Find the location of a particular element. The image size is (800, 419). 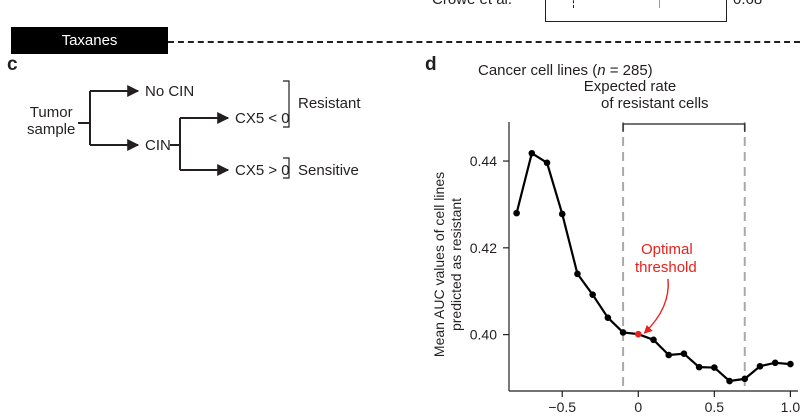

sensitive-bracket is located at coordinates (286, 168).